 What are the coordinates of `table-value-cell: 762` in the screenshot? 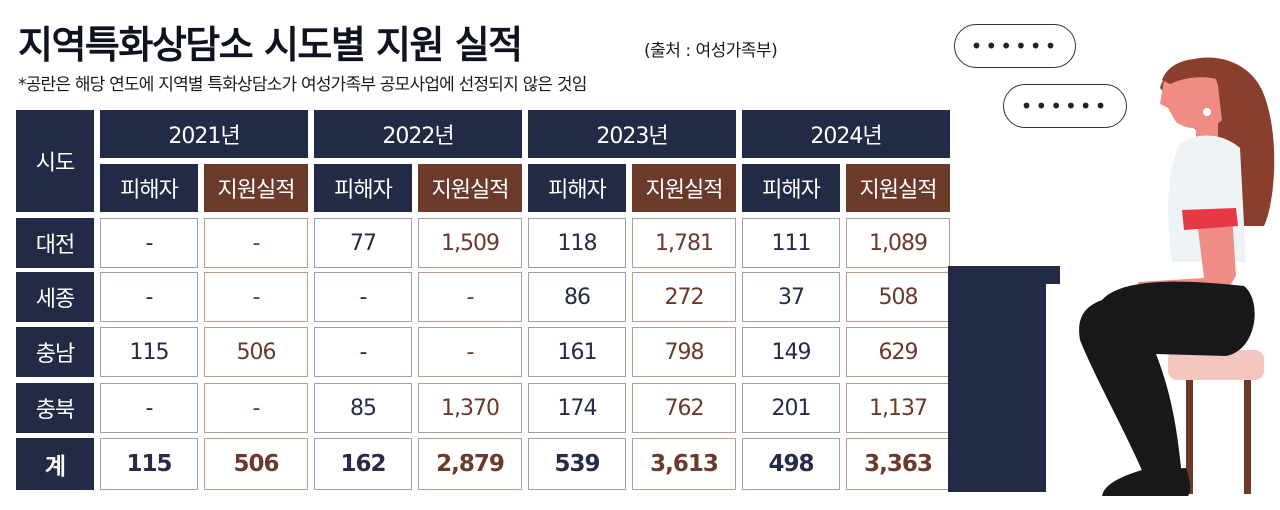 It's located at (684, 408).